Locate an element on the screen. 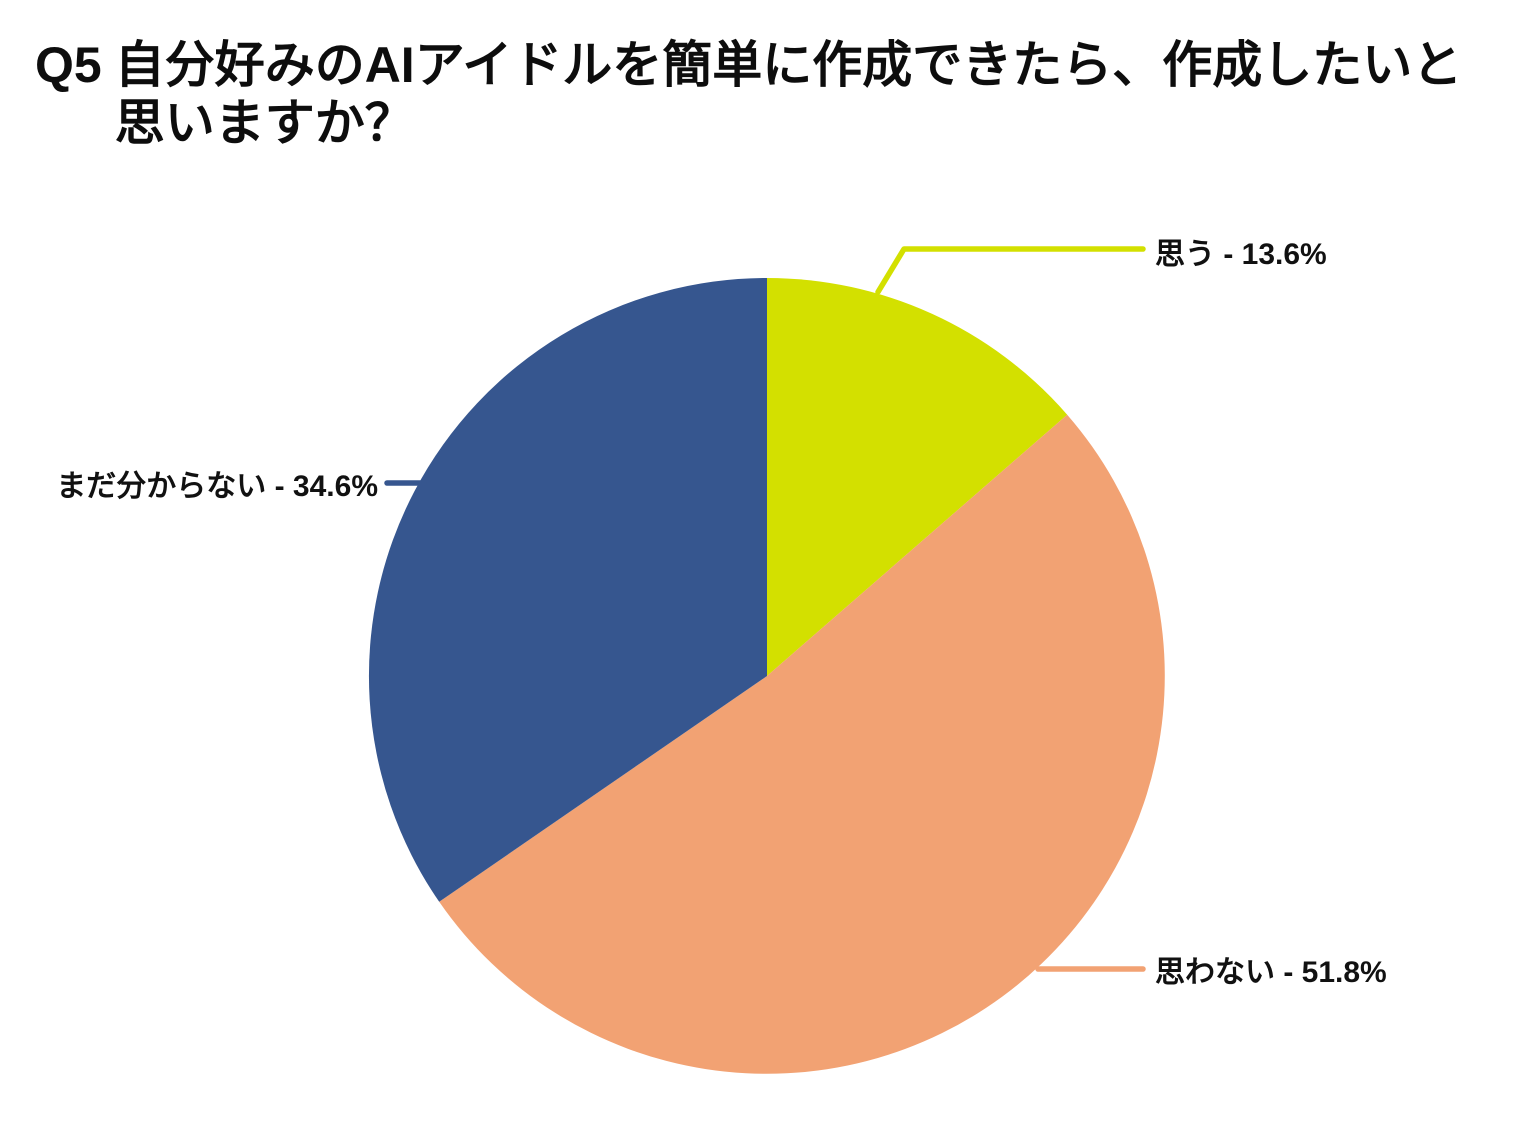  page-title: Q5 自分好みのAIアイドルを簡単に作成できたら、作成したいと 思いますか？ is located at coordinates (748, 94).